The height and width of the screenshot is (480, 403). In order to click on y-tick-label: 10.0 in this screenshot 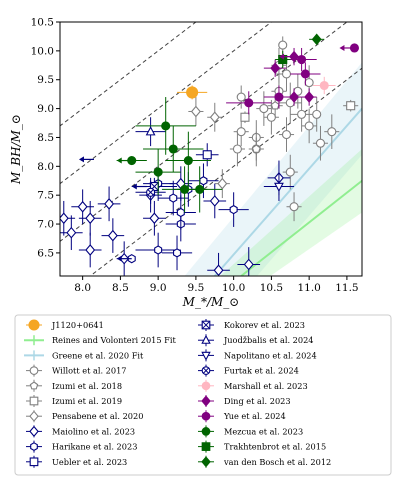, I will do `click(42, 51)`.